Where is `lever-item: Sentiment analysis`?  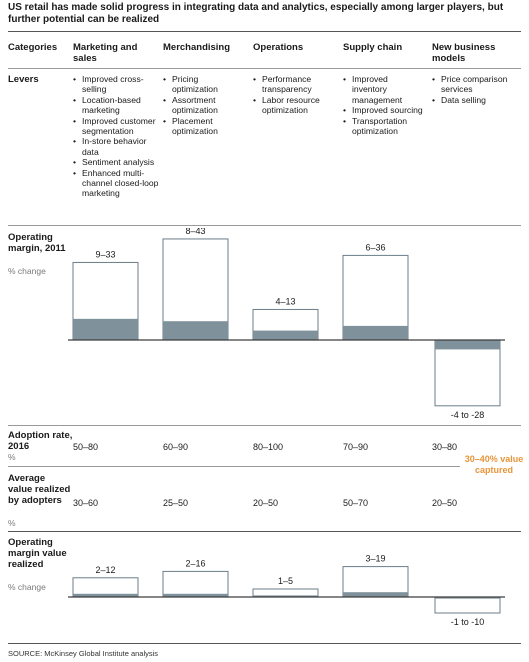
lever-item: Sentiment analysis is located at coordinates (117, 162).